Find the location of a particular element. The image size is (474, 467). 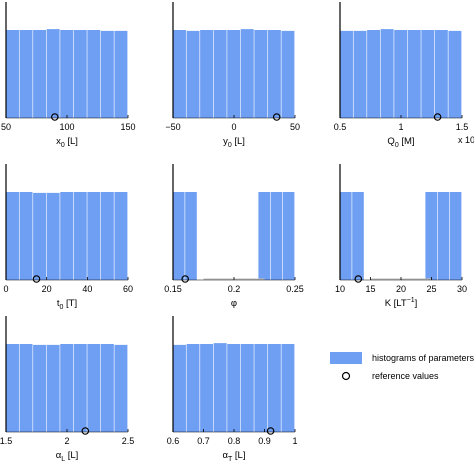

histogram-panel-3: 0.5 1 1.5 x 106 Q0 [M] is located at coordinates (404, 75).